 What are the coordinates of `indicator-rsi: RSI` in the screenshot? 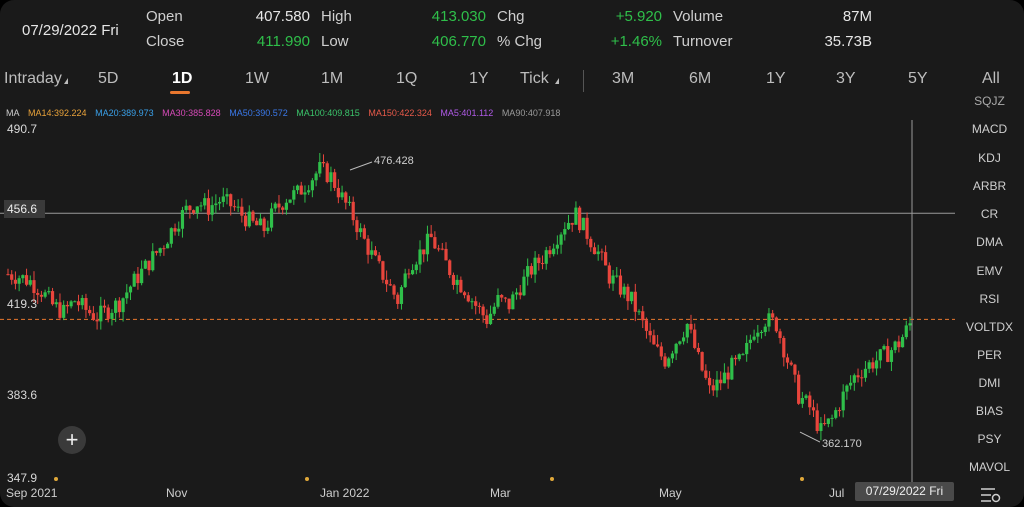 It's located at (989, 299).